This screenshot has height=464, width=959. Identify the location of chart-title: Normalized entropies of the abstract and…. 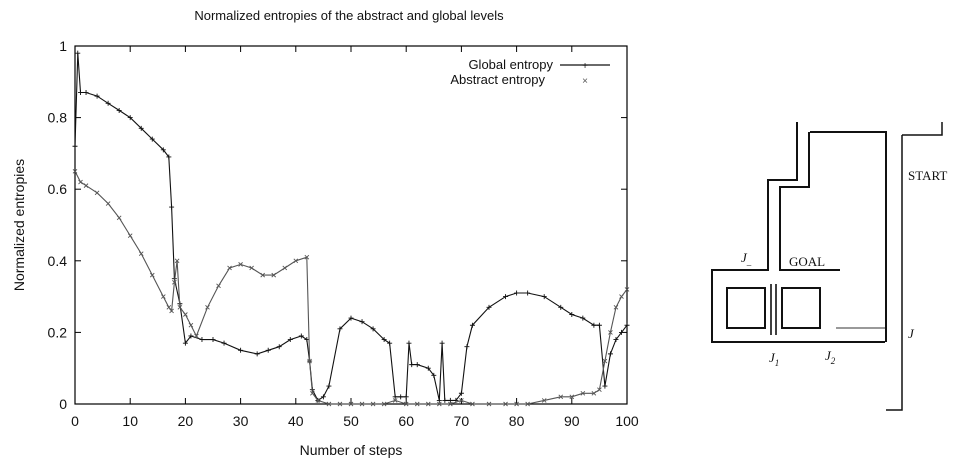
(349, 15).